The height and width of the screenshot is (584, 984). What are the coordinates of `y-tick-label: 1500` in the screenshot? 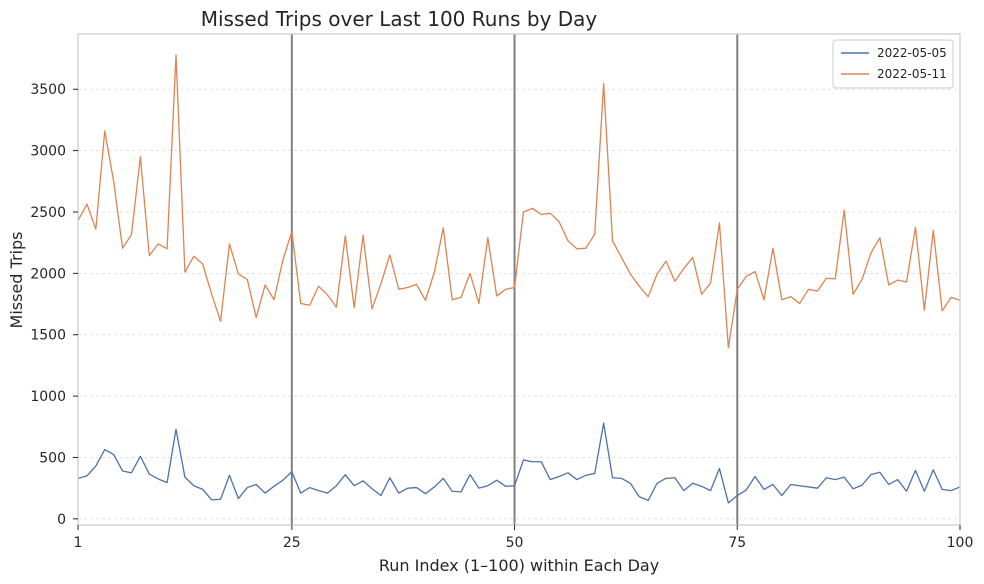 It's located at (48, 336).